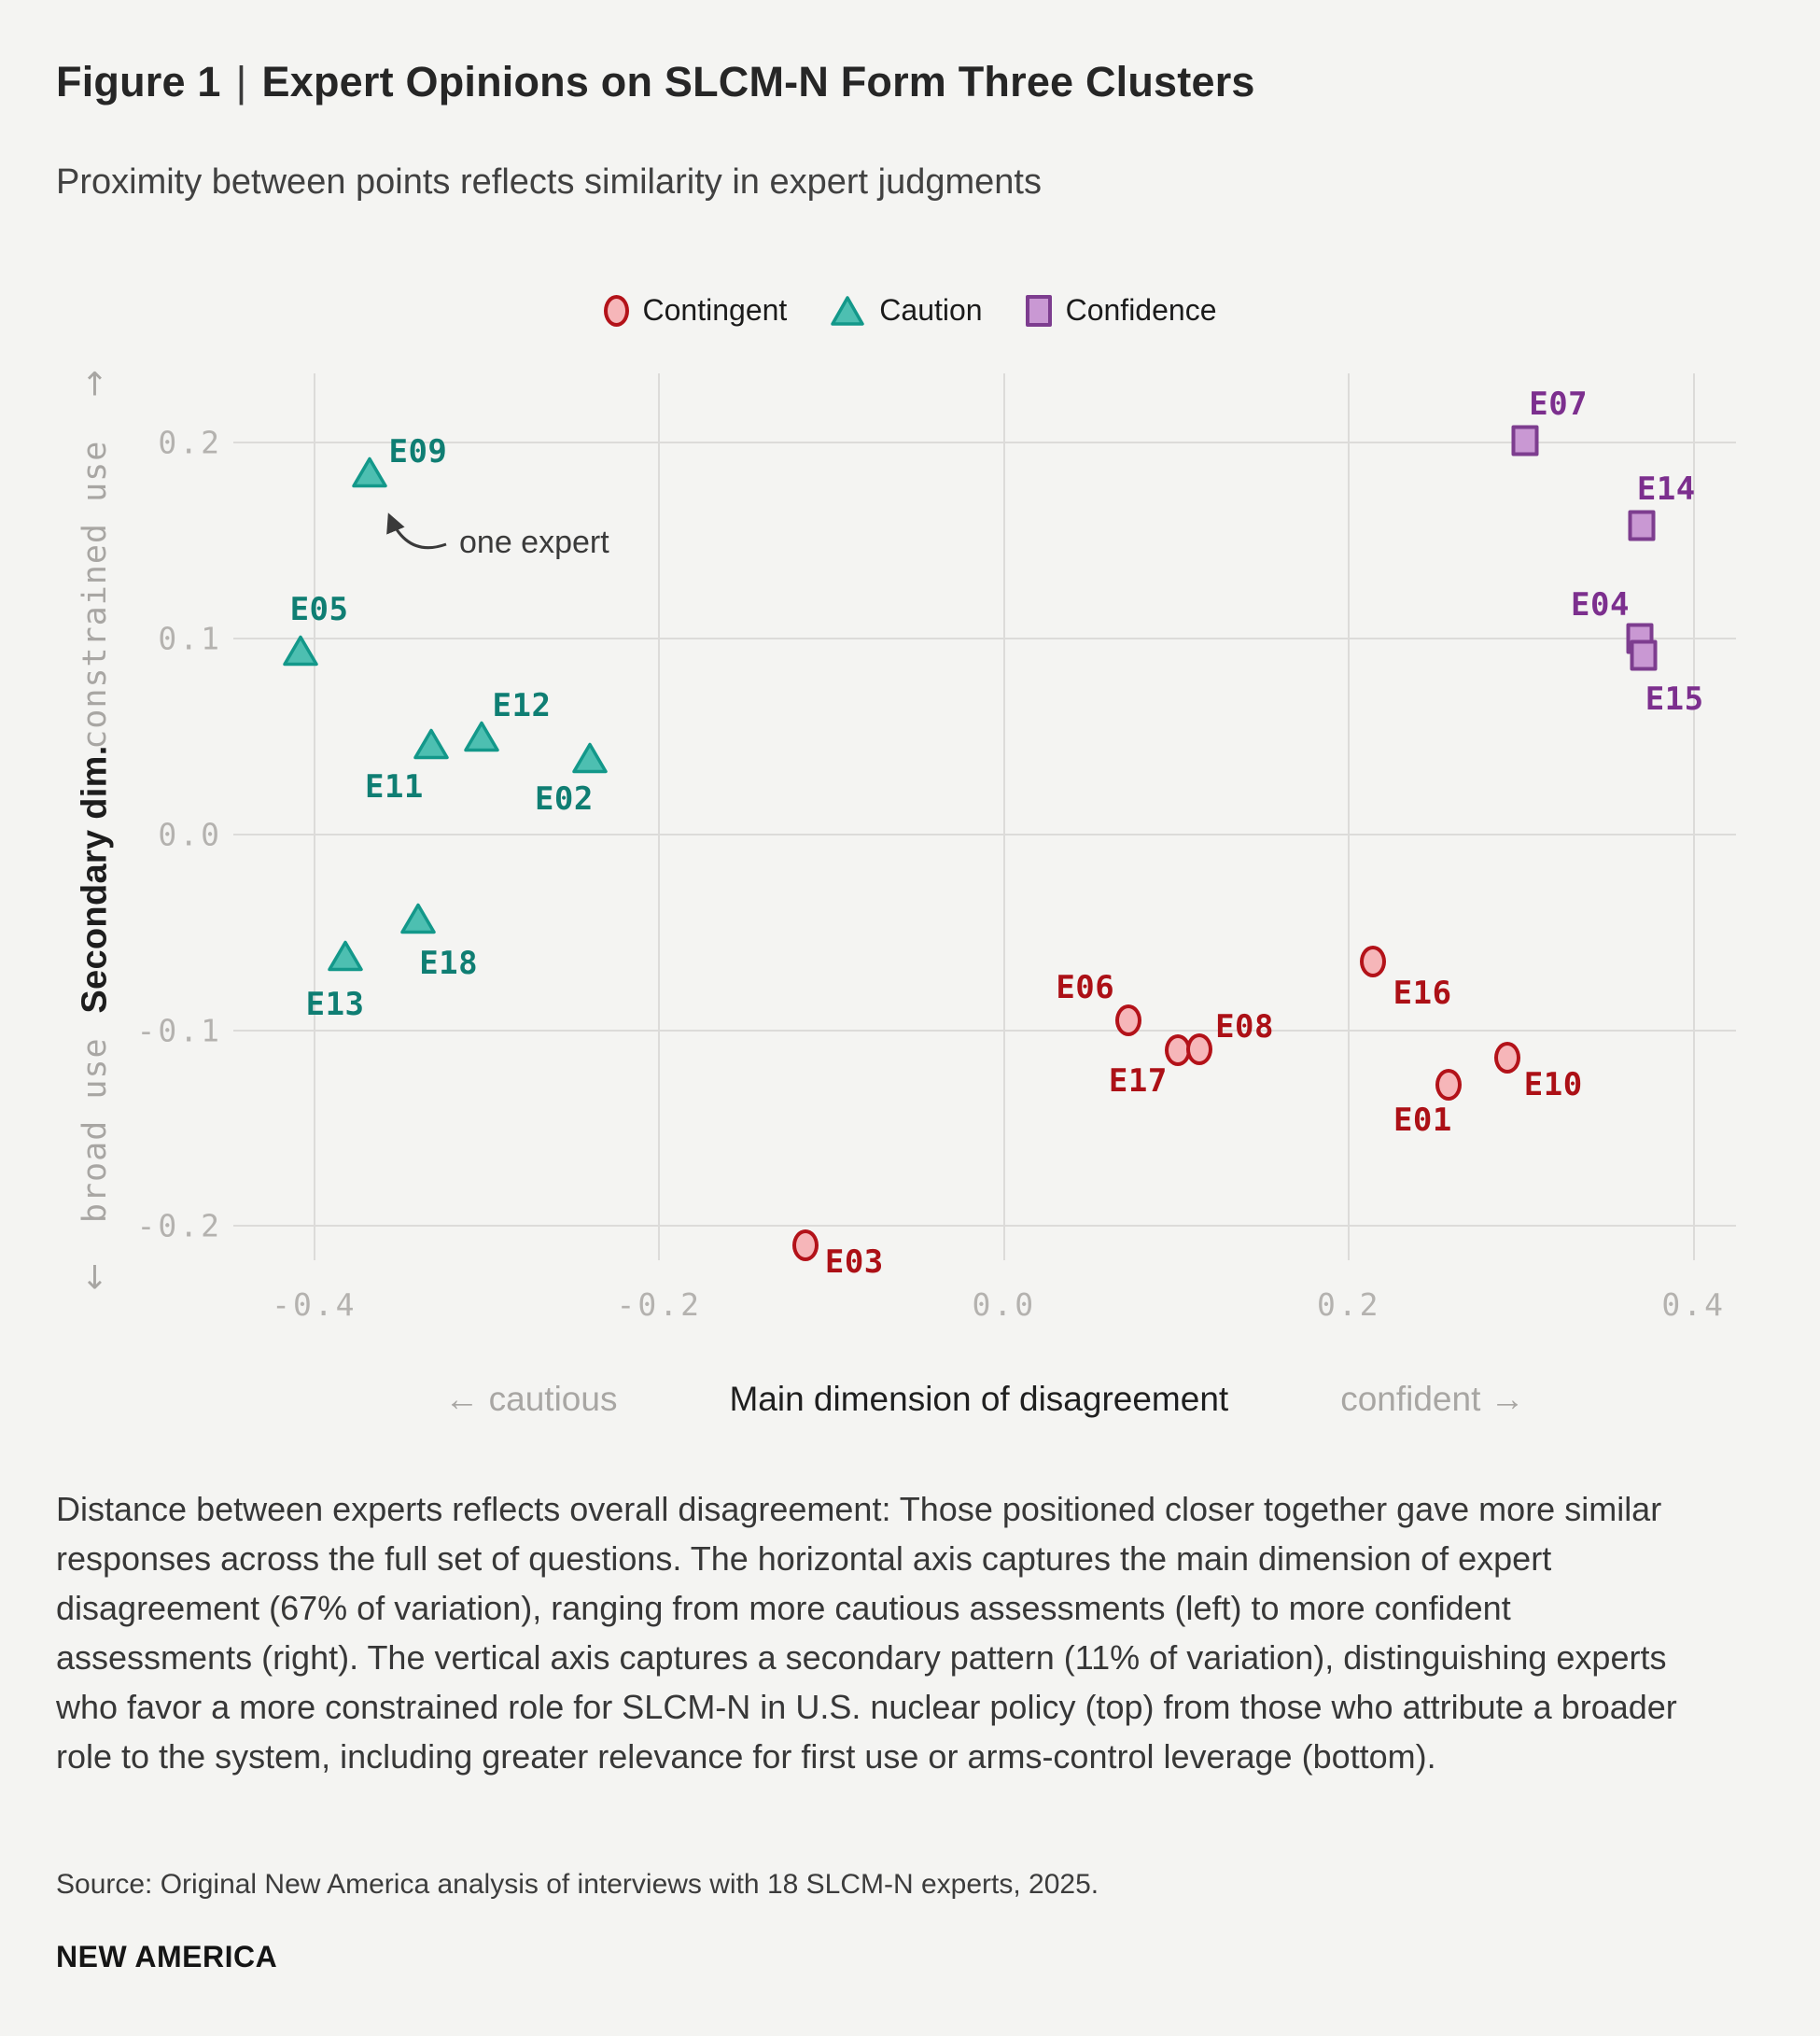 The image size is (1820, 2036). I want to click on chart-legend: Contingent Caution Confidence, so click(910, 310).